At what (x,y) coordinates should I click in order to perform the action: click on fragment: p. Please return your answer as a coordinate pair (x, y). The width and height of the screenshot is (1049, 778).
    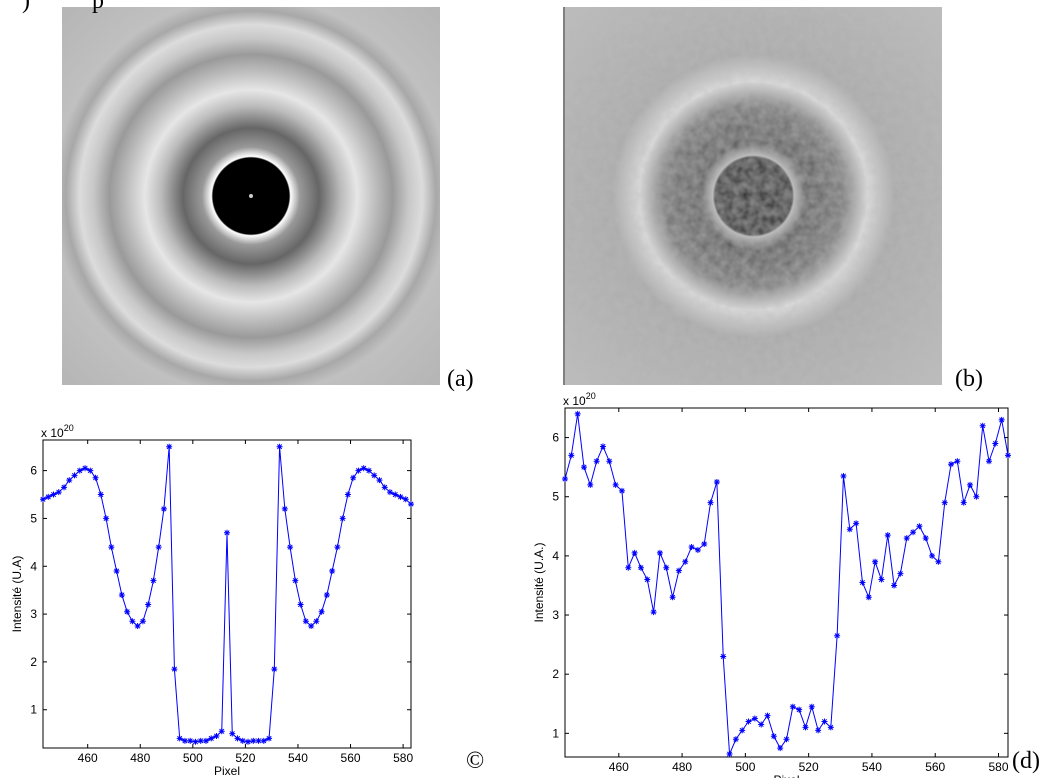
    Looking at the image, I should click on (98, 7).